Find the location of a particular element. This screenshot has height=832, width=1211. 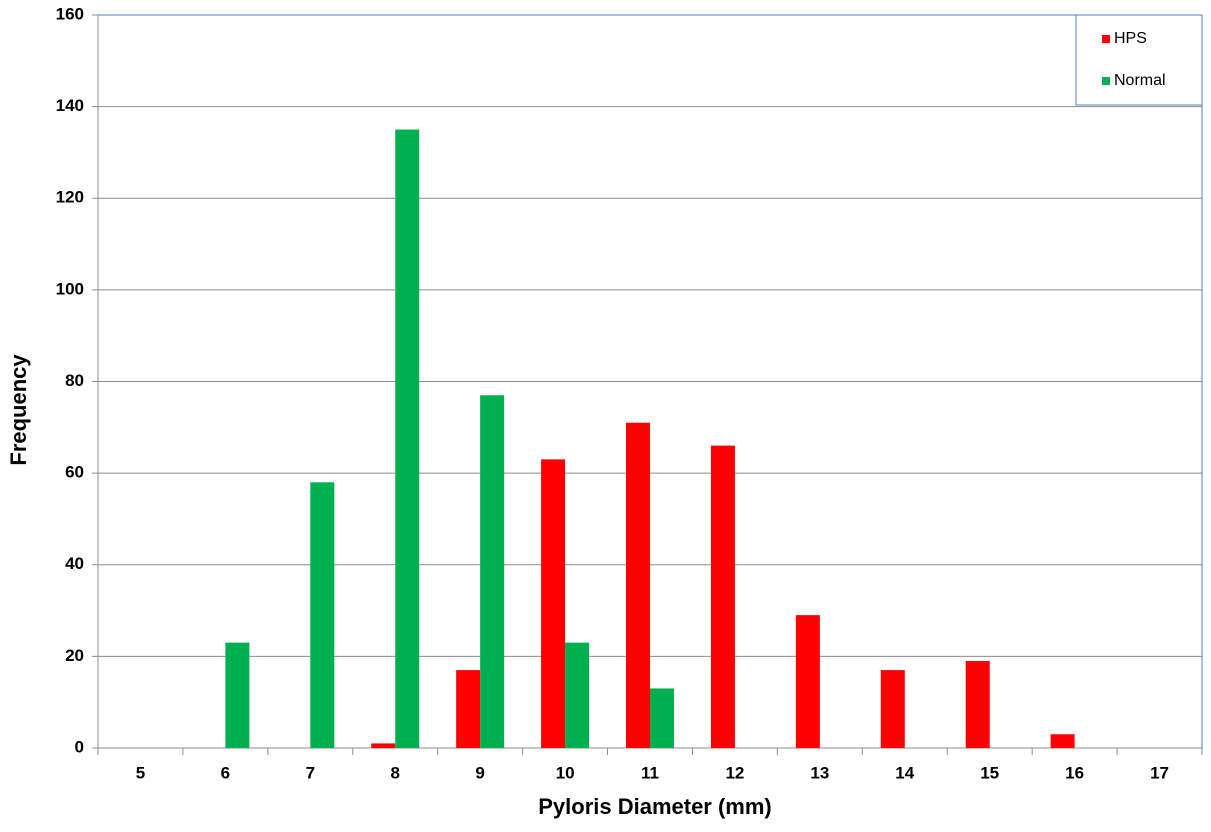

y-tick-label: 160 is located at coordinates (70, 13).